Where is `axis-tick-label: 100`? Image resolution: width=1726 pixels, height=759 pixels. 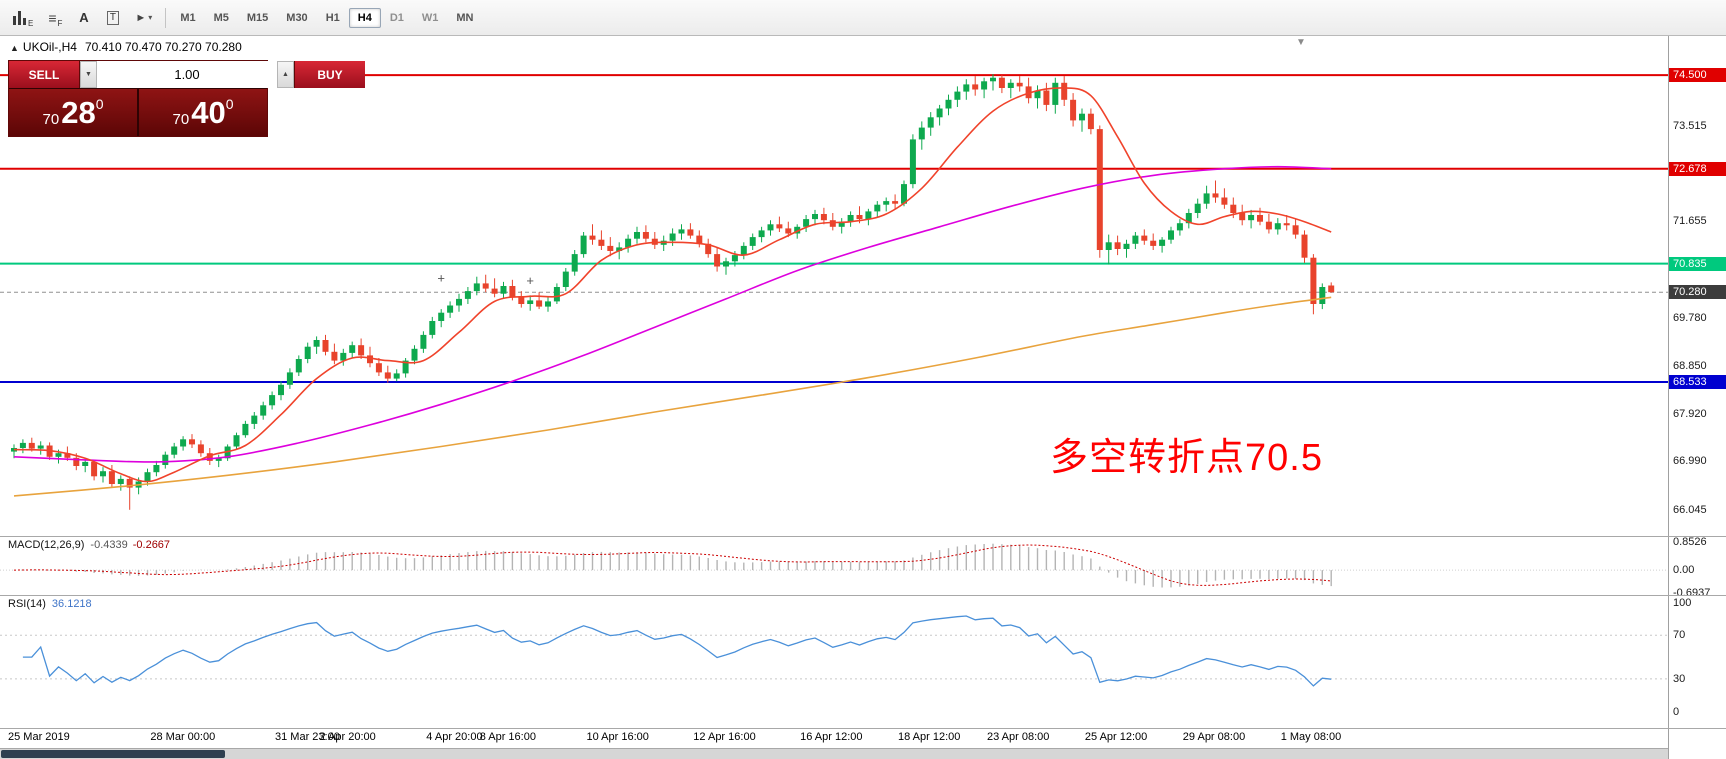
axis-tick-label: 100 is located at coordinates (1682, 602).